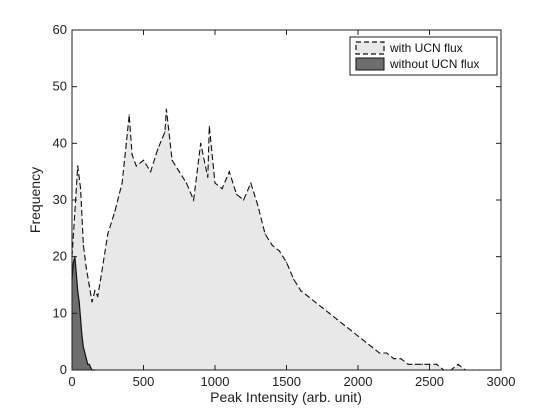 This screenshot has height=415, width=554. Describe the element at coordinates (434, 64) in the screenshot. I see `legend-label-without-ucn-flux: without UCN flux` at that location.